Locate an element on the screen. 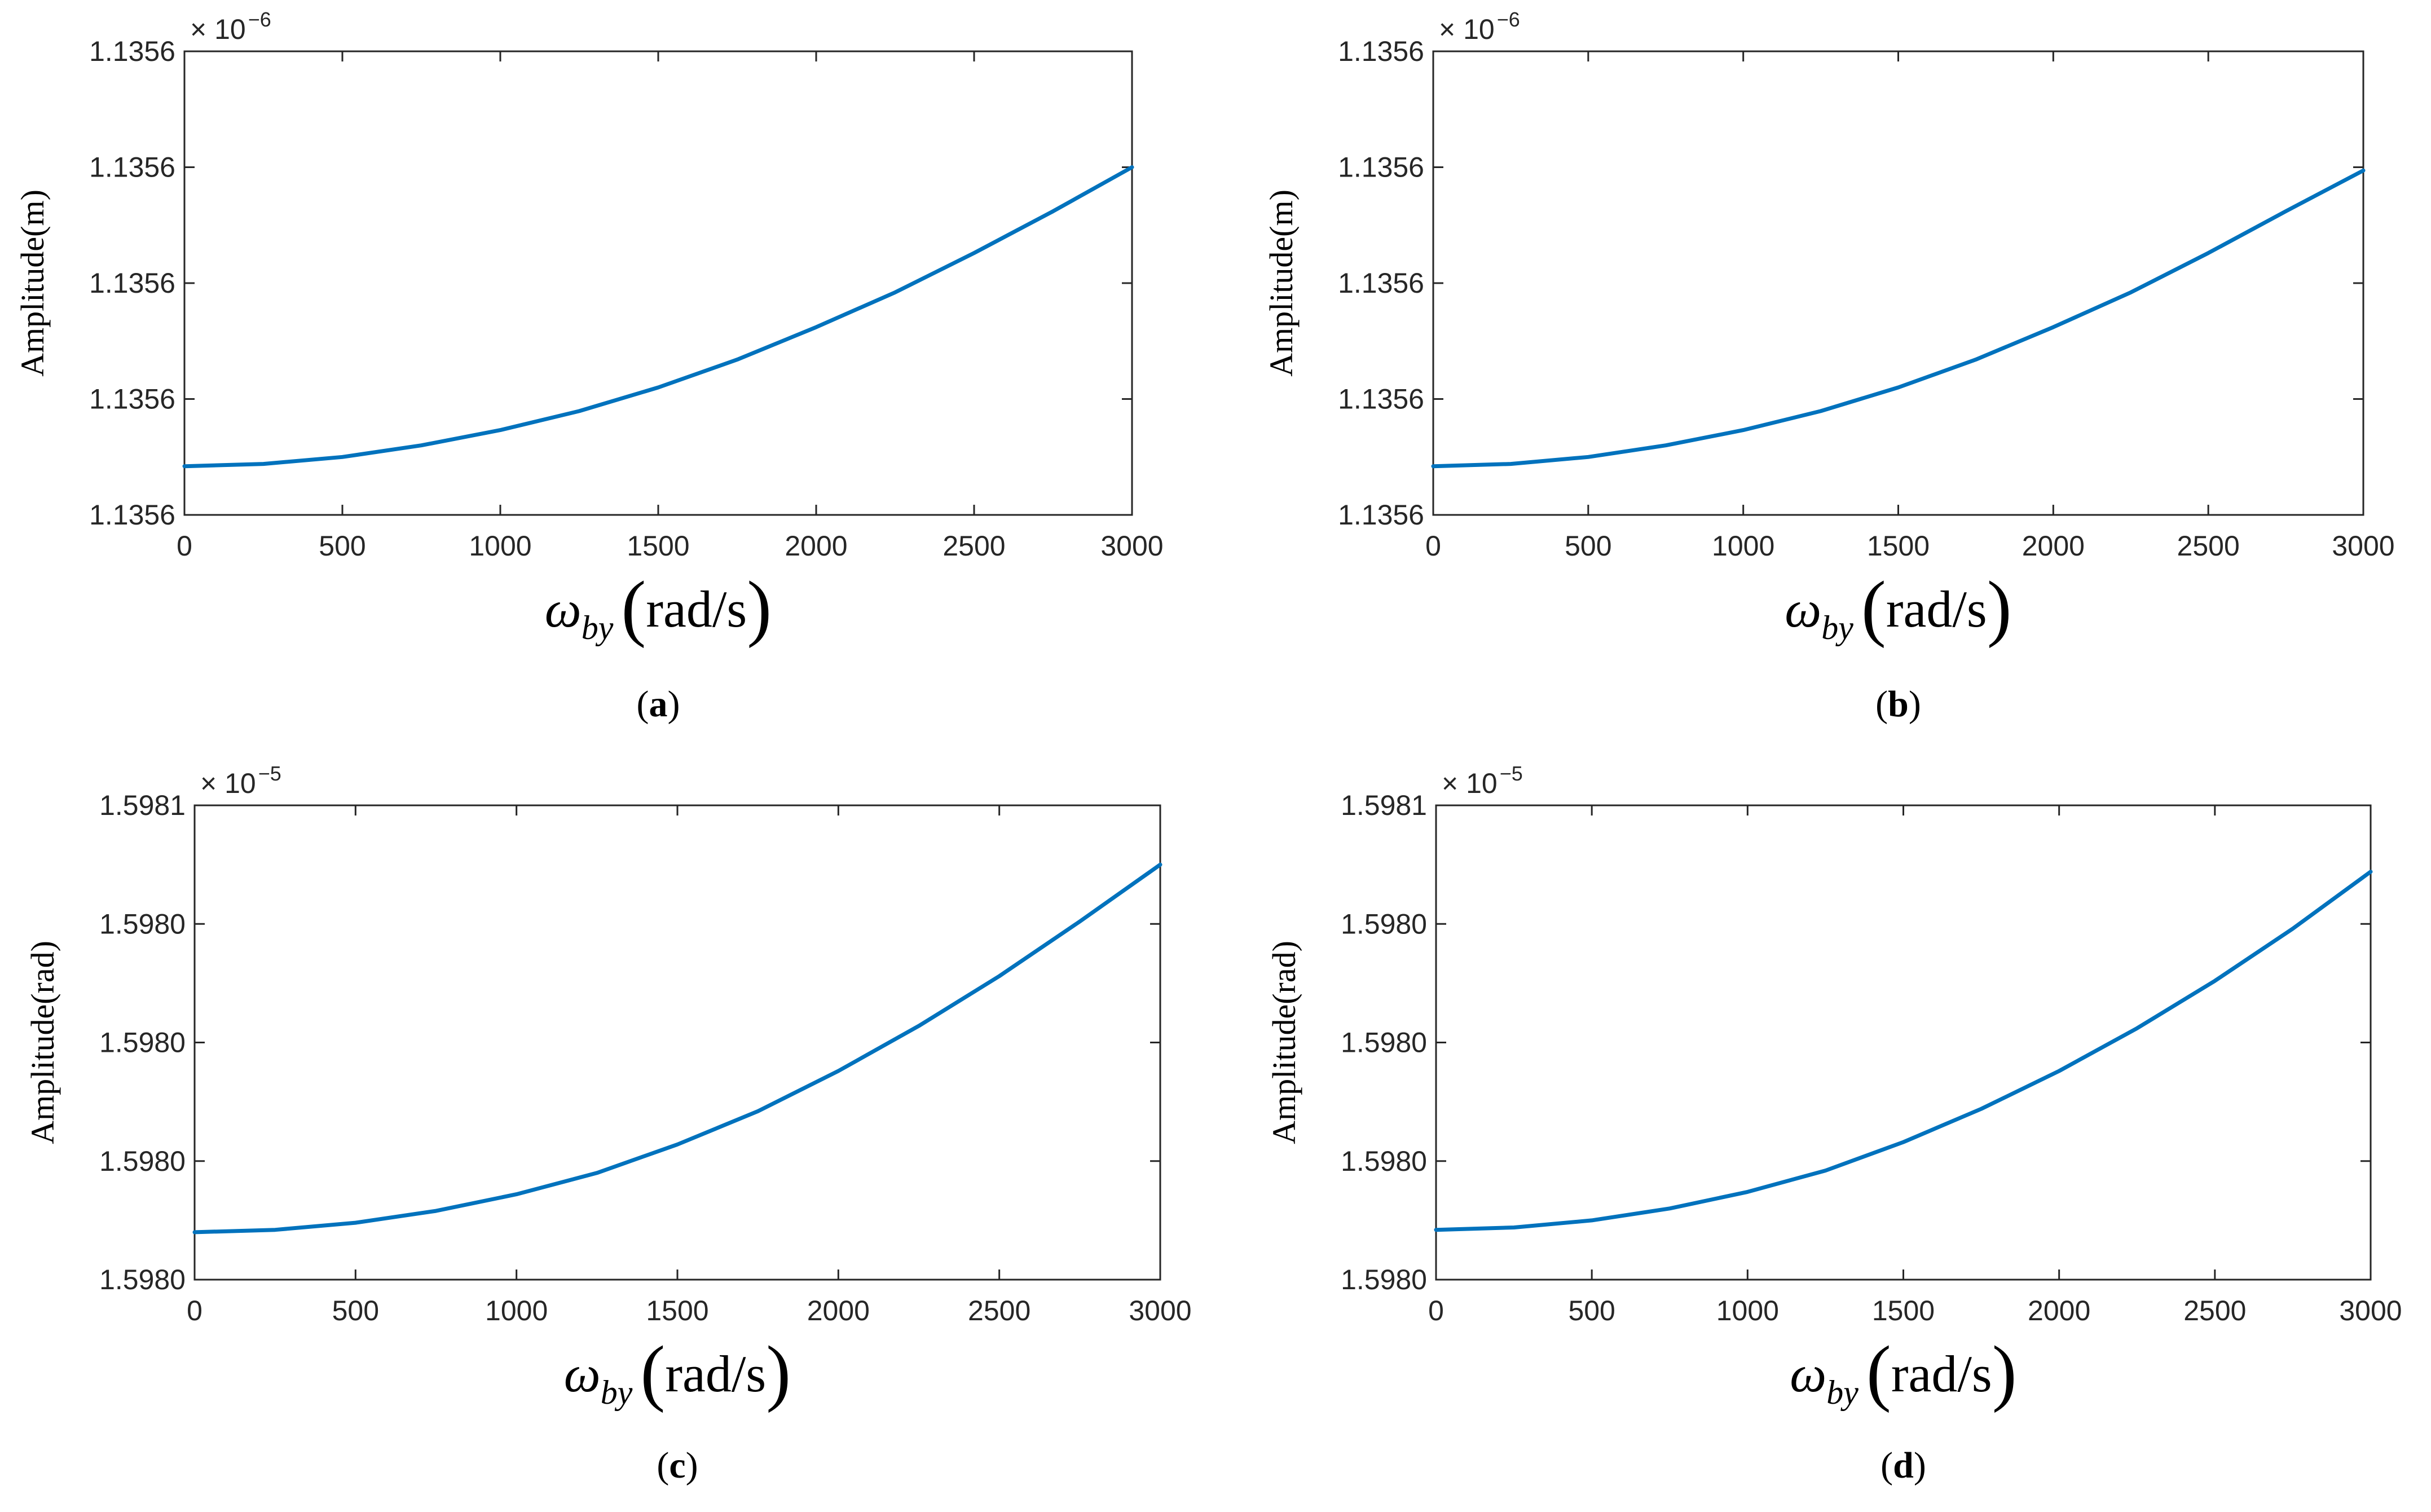  caption-letter: c is located at coordinates (677, 1466).